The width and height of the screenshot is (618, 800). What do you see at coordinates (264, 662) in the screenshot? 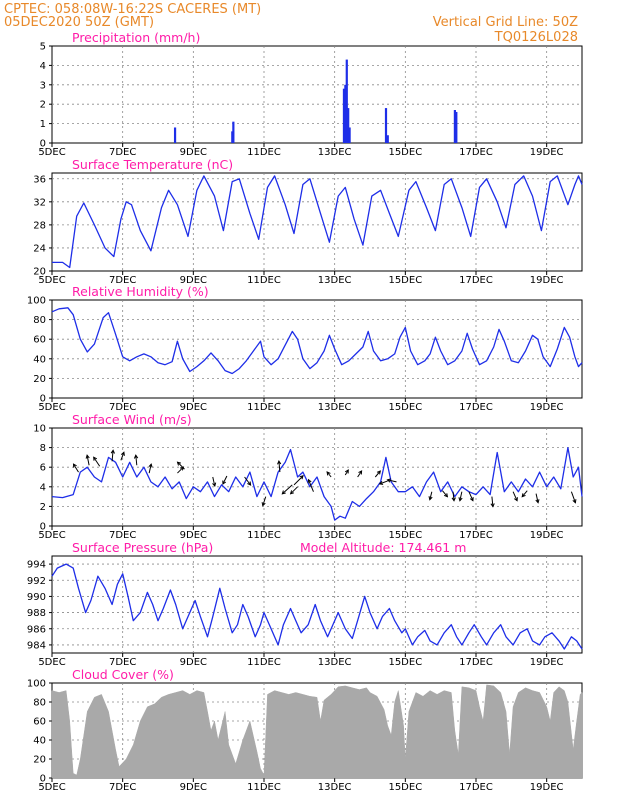
I see `panel5-xtick-label-3: 11DEC` at bounding box center [264, 662].